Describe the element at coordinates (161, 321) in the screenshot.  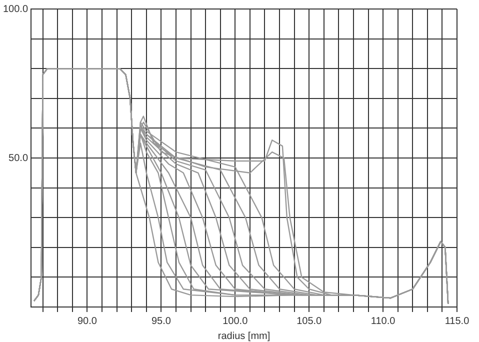
I see `x-tick-label: 95.0` at that location.